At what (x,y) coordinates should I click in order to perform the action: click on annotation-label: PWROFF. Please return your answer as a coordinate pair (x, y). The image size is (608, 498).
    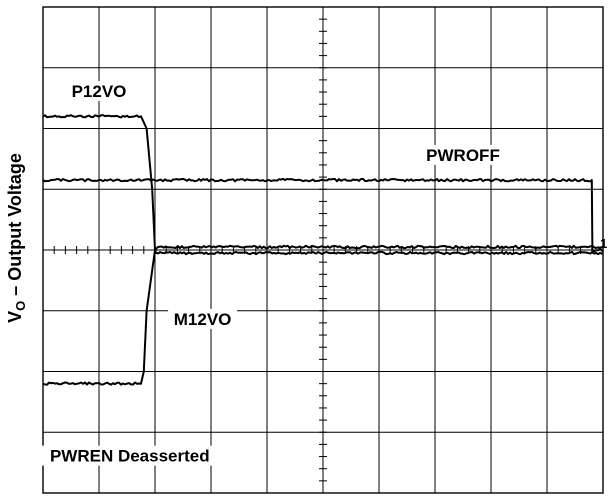
    Looking at the image, I should click on (463, 155).